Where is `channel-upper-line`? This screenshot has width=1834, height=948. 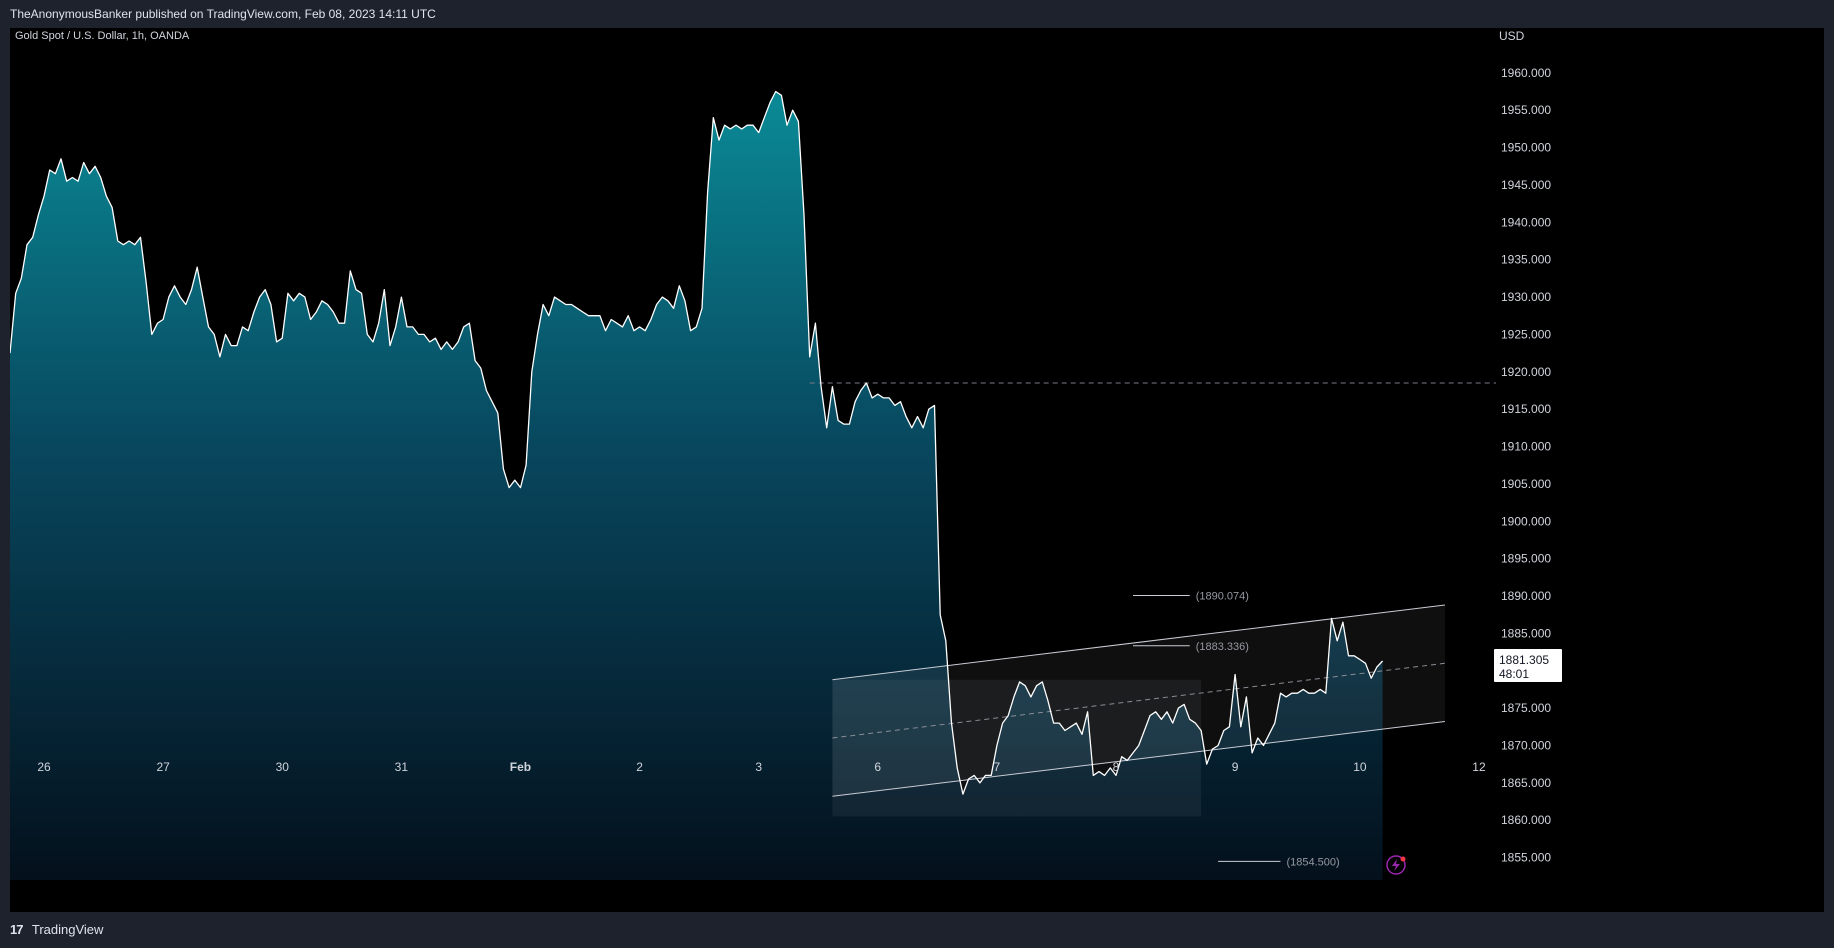 channel-upper-line is located at coordinates (1139, 642).